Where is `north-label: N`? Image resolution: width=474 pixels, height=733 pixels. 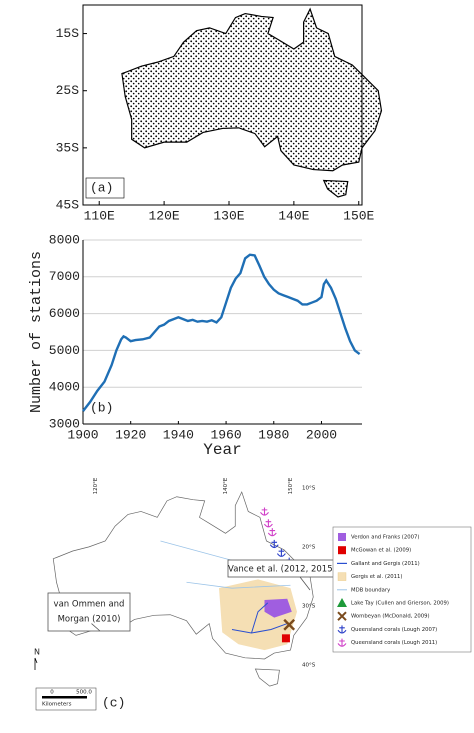
north-label: N is located at coordinates (37, 652).